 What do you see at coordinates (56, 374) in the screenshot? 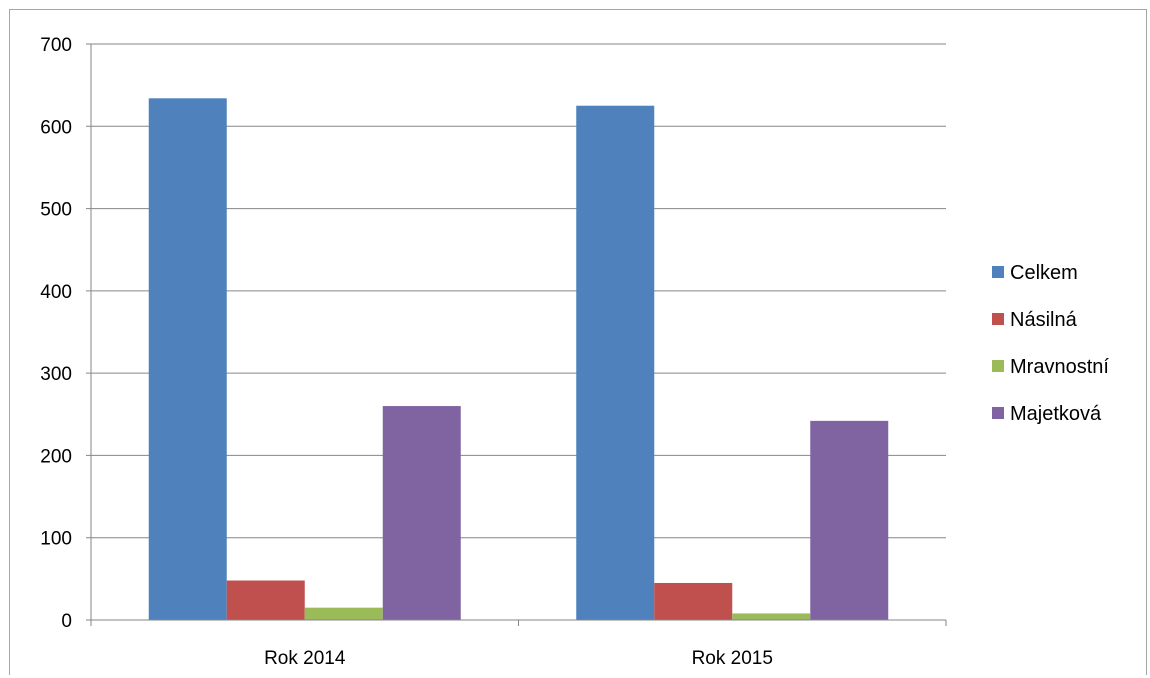
I see `y-tick-label: 300` at bounding box center [56, 374].